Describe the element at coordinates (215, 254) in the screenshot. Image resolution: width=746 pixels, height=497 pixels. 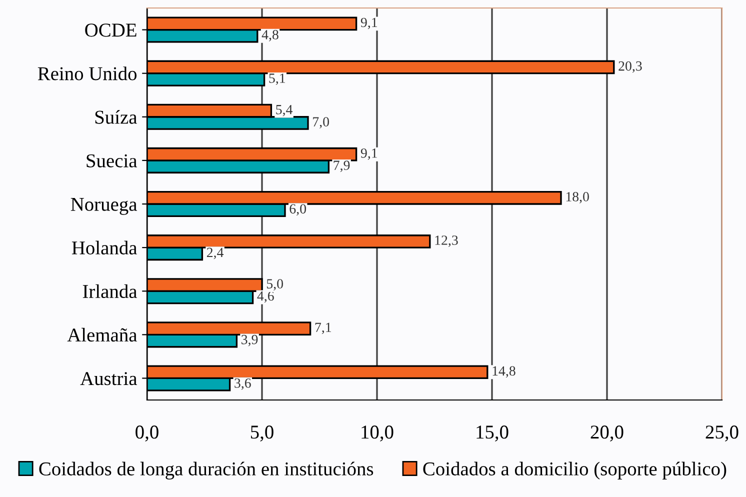
I see `data-label: 2,4` at that location.